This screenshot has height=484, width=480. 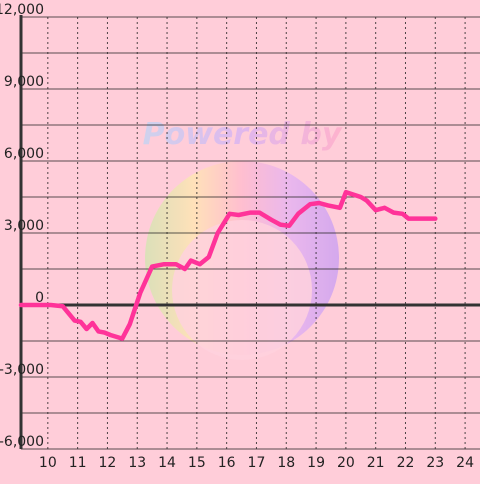 What do you see at coordinates (137, 463) in the screenshot?
I see `x-tick-label: 13` at bounding box center [137, 463].